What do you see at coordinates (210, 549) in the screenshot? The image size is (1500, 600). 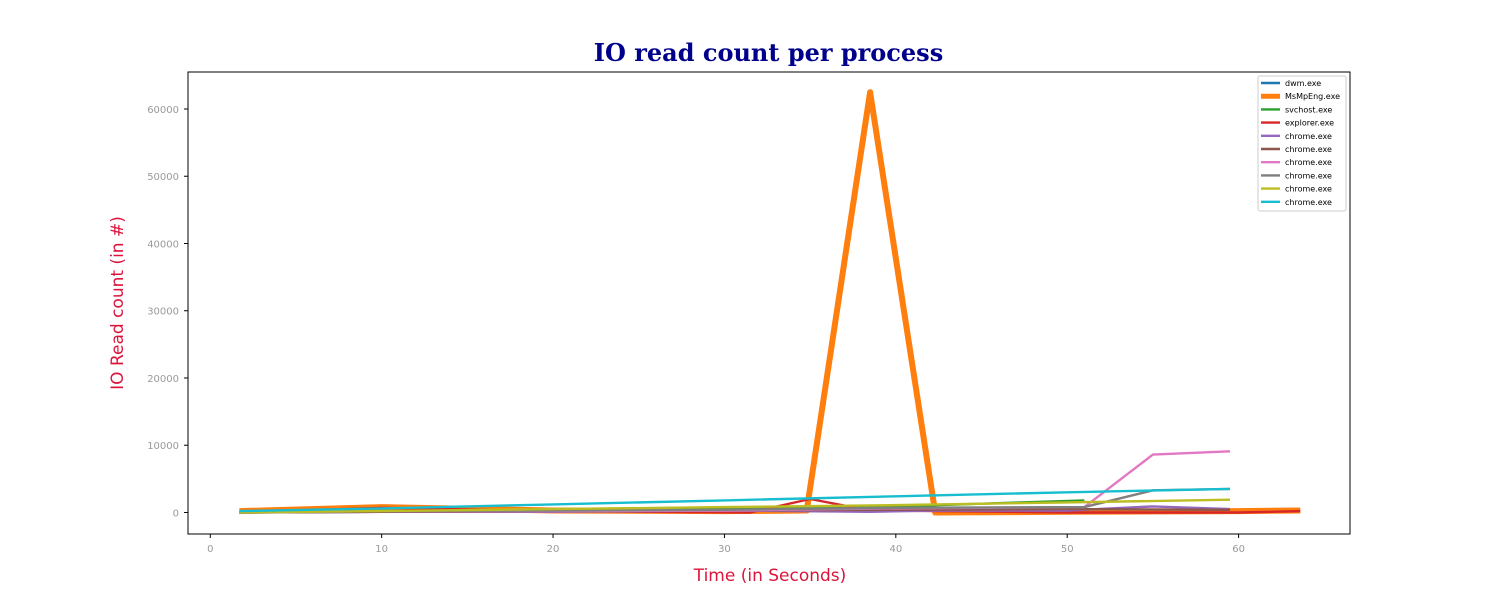 I see `x-tick-label: 0` at bounding box center [210, 549].